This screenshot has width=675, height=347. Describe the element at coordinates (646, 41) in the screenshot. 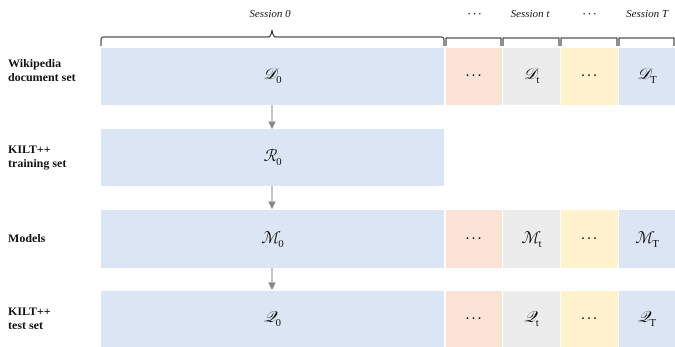

I see `brace-session-T` at that location.